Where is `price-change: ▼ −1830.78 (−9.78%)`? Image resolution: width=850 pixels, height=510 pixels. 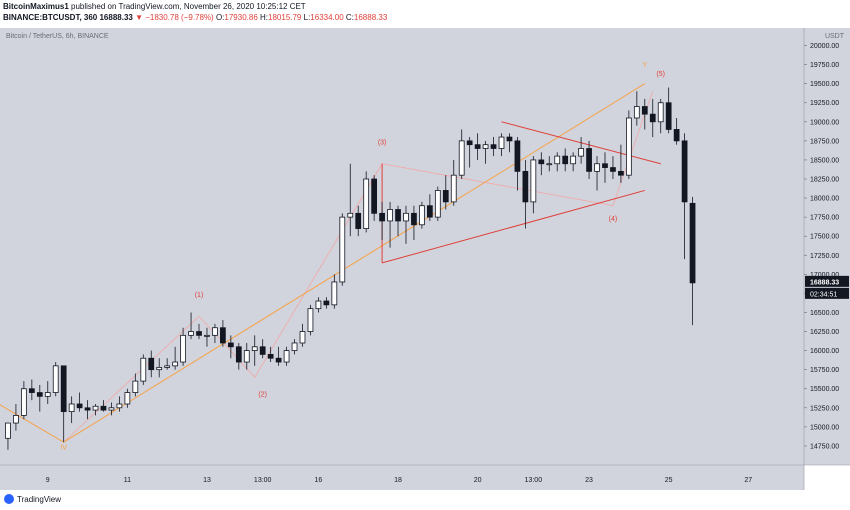
price-change: ▼ −1830.78 (−9.78%) is located at coordinates (174, 17).